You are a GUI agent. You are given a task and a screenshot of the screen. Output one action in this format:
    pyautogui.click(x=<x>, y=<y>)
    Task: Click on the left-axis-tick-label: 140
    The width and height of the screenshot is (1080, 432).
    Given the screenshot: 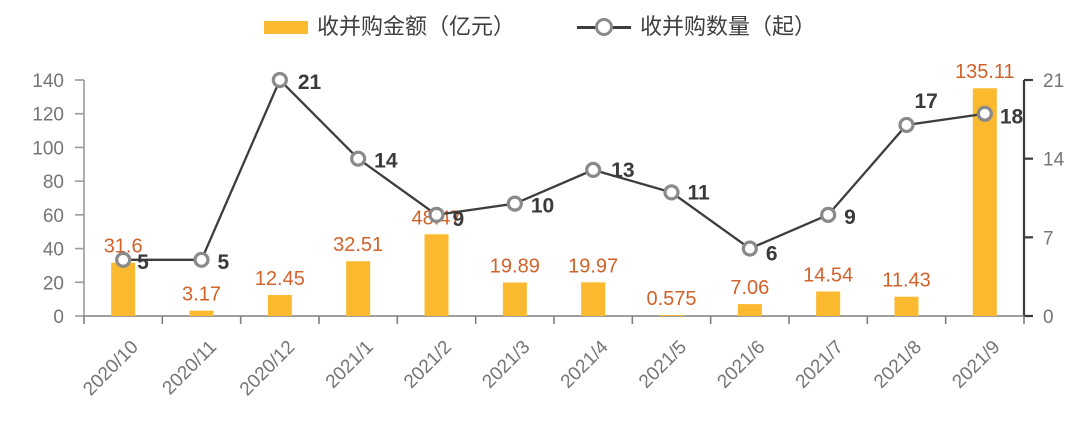 What is the action you would take?
    pyautogui.click(x=48, y=81)
    